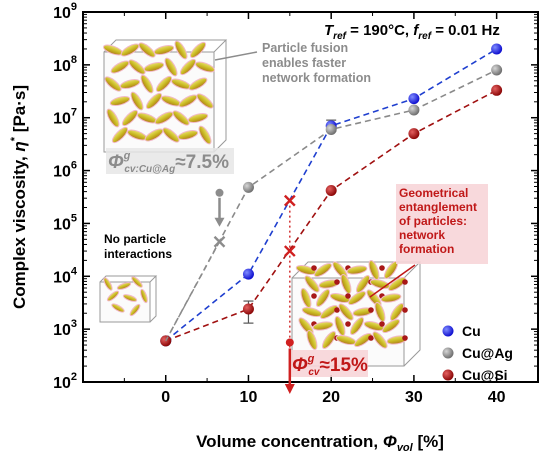  What do you see at coordinates (414, 397) in the screenshot?
I see `x-tick-label: 30` at bounding box center [414, 397].